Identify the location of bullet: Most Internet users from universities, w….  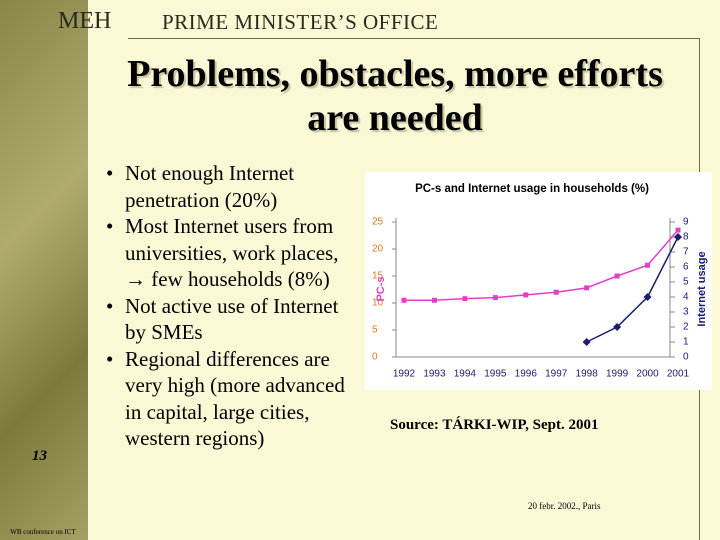
(231, 253).